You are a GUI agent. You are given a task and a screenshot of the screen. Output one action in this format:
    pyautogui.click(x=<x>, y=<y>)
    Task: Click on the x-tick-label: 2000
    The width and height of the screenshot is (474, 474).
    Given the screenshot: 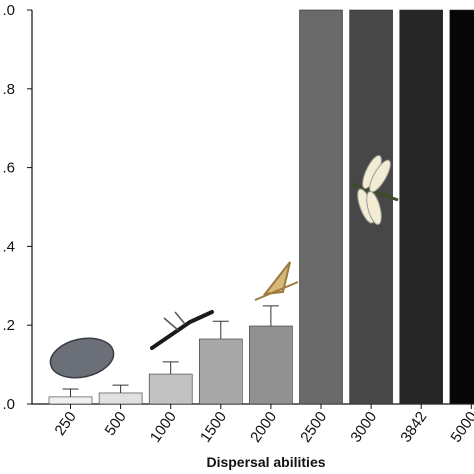 What is the action you would take?
    pyautogui.click(x=263, y=427)
    